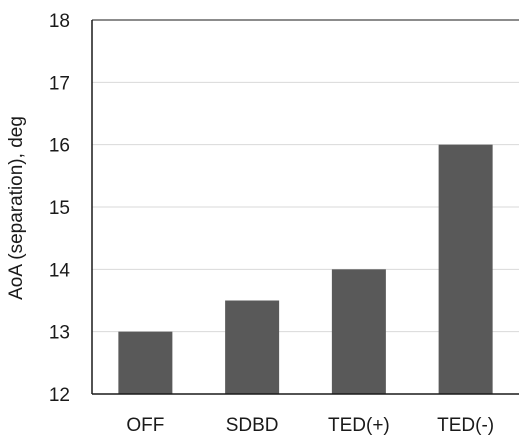 Image resolution: width=519 pixels, height=439 pixels. What do you see at coordinates (145, 362) in the screenshot?
I see `bar-off` at bounding box center [145, 362].